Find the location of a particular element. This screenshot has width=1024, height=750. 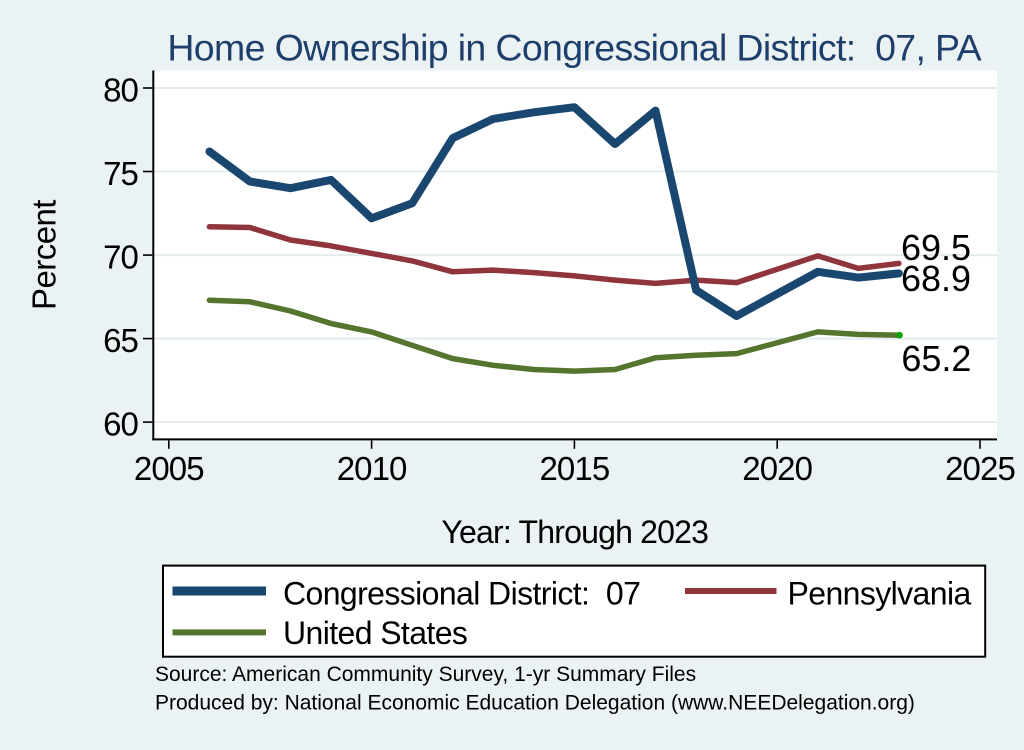

svg-text: Pennsylvania is located at coordinates (880, 593).